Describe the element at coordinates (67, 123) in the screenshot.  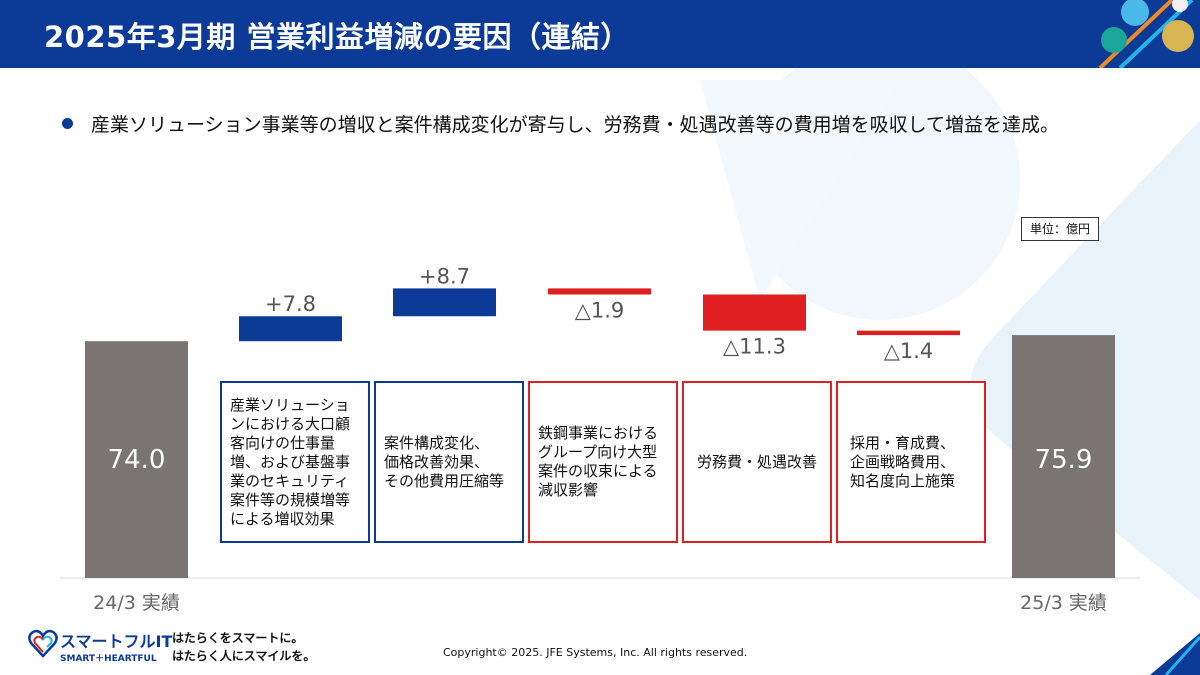
I see `bullet-dot-icon` at that location.